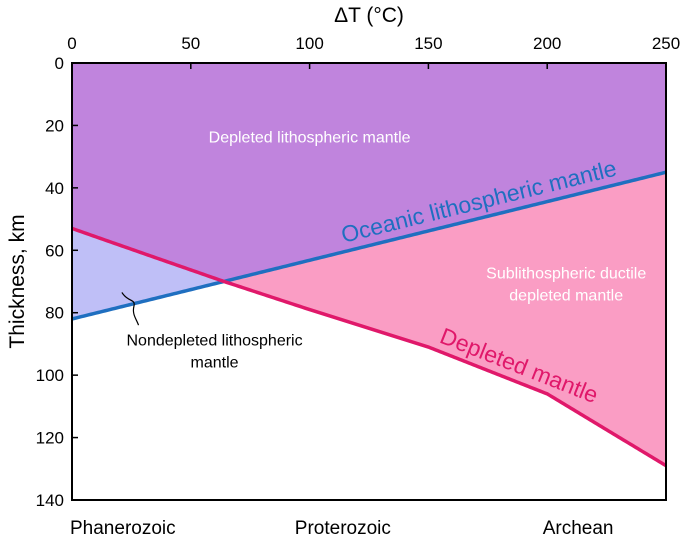 Image resolution: width=685 pixels, height=537 pixels. What do you see at coordinates (566, 284) in the screenshot?
I see `sublithospheric-ductile-depleted-mantle-label: Sublithospheric ductile depleted mantle` at bounding box center [566, 284].